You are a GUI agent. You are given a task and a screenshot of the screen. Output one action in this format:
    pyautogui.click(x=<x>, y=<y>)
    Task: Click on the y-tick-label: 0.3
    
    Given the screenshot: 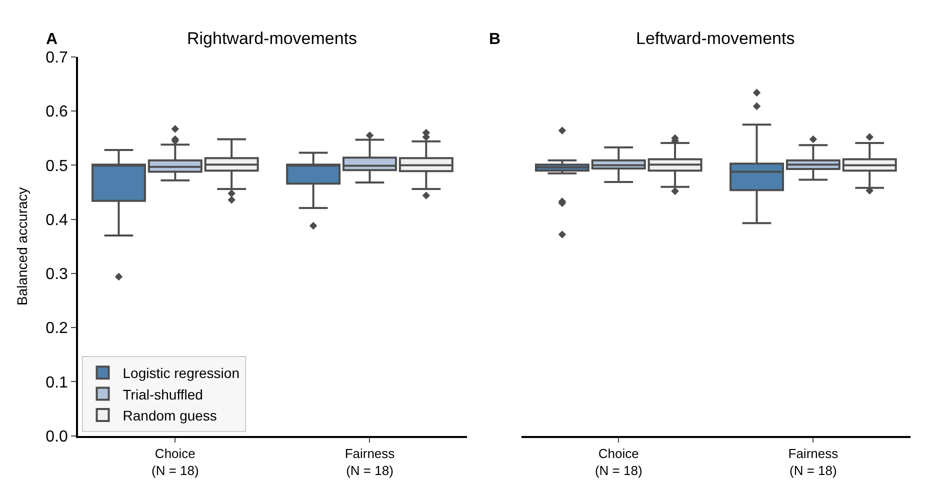 What is the action you would take?
    pyautogui.click(x=57, y=275)
    